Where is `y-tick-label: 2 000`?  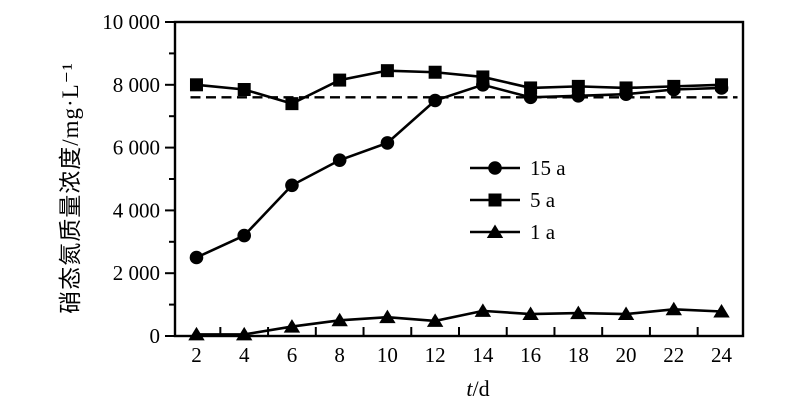
y-tick-label: 2 000 is located at coordinates (136, 273).